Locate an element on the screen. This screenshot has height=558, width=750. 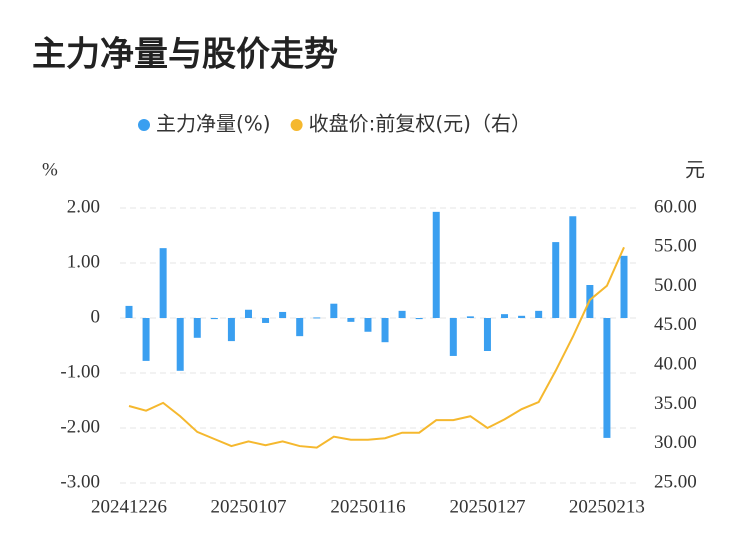
y2-tick-label: 30.00 is located at coordinates (675, 442).